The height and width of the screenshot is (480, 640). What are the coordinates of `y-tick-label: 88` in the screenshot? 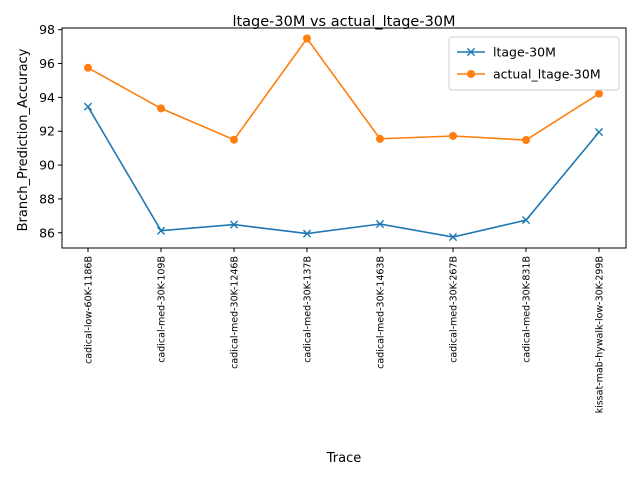 It's located at (47, 198).